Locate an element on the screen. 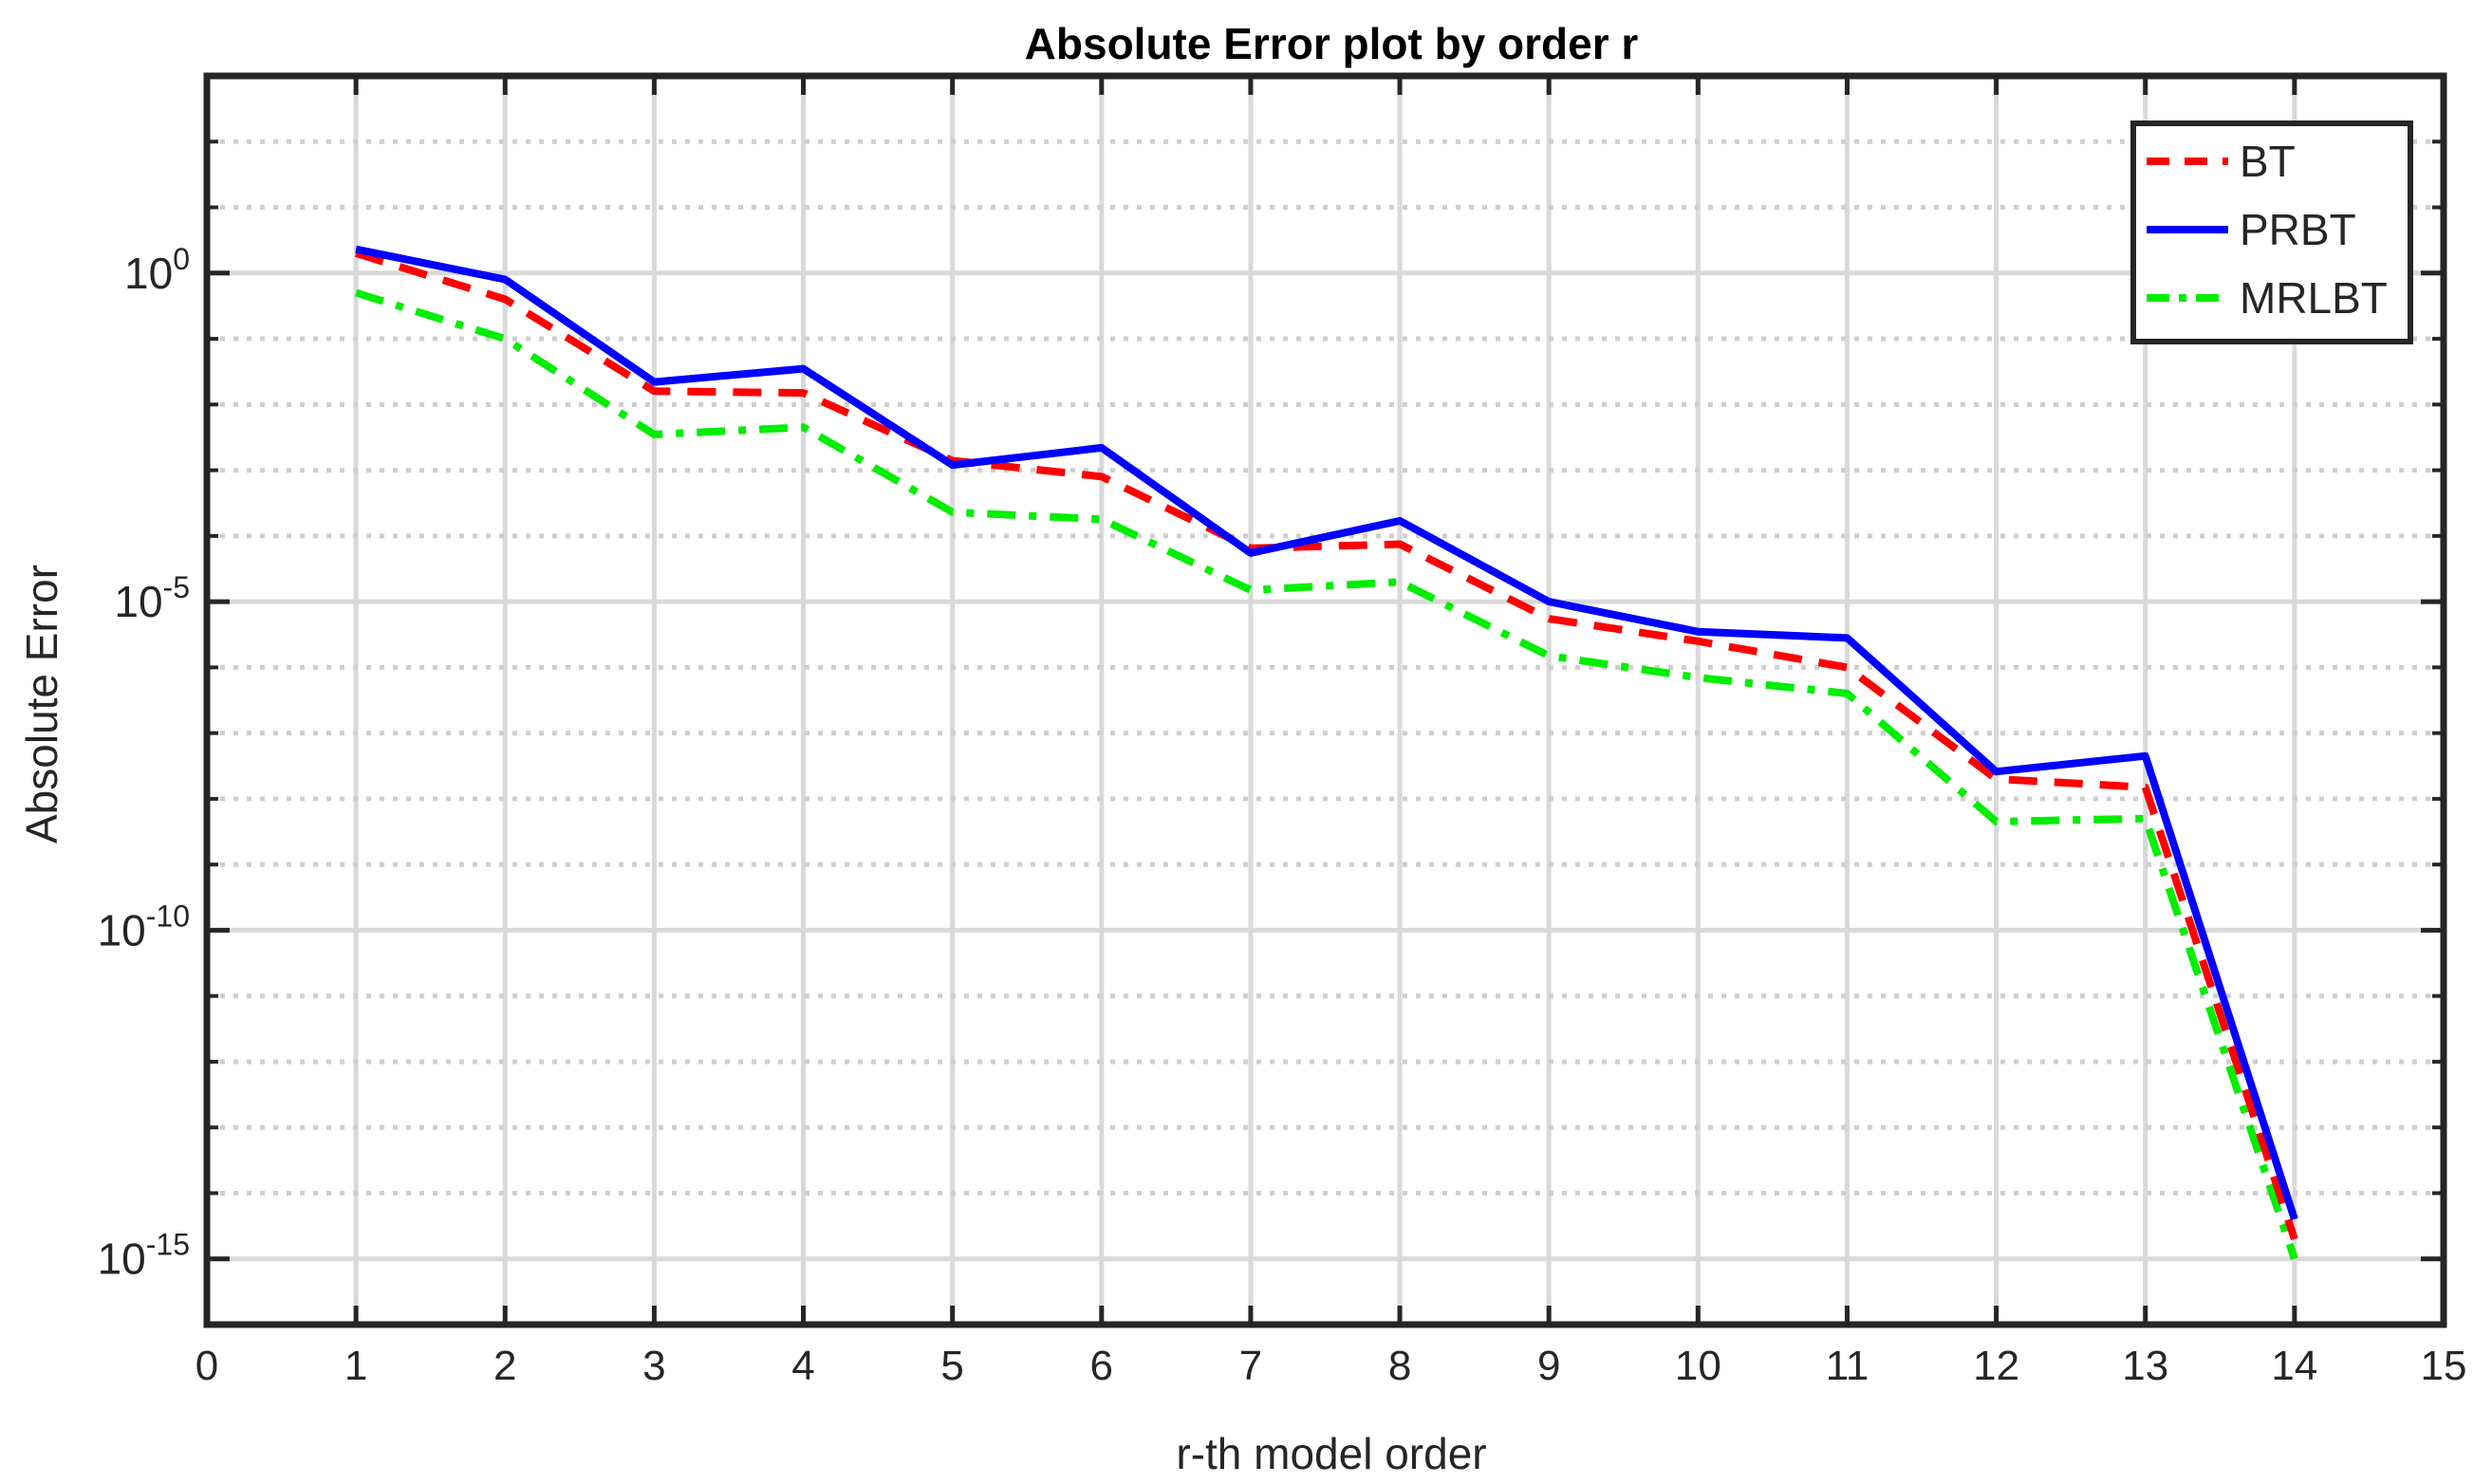 The height and width of the screenshot is (1484, 2492). x-tick-label: 1 is located at coordinates (355, 1366).